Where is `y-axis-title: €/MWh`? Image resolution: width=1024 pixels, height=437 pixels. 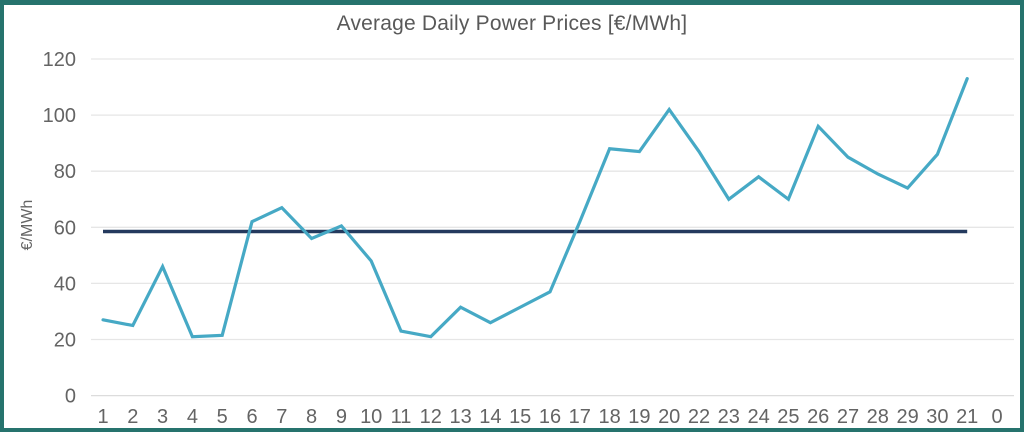 y-axis-title: €/MWh is located at coordinates (27, 225).